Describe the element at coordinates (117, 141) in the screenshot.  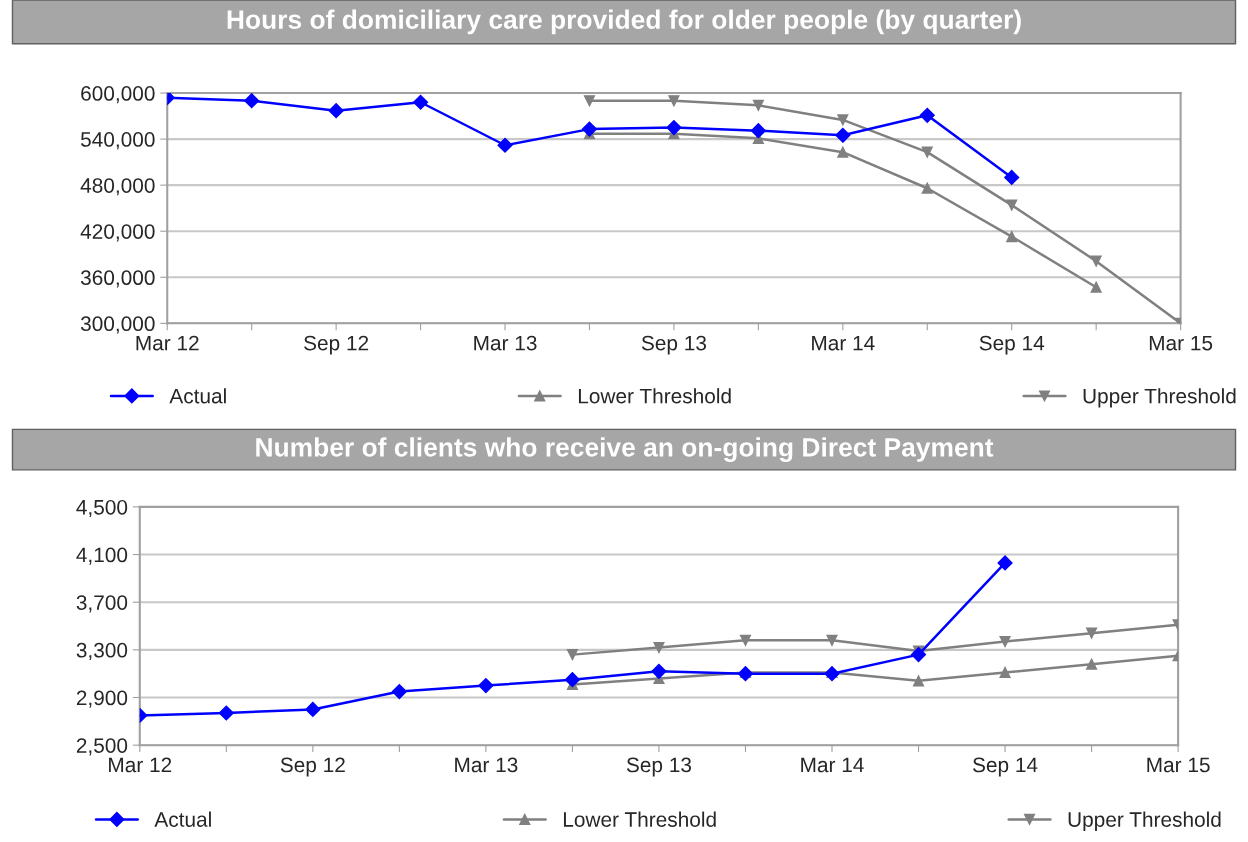
I see `y-tick-label: 540,000` at that location.